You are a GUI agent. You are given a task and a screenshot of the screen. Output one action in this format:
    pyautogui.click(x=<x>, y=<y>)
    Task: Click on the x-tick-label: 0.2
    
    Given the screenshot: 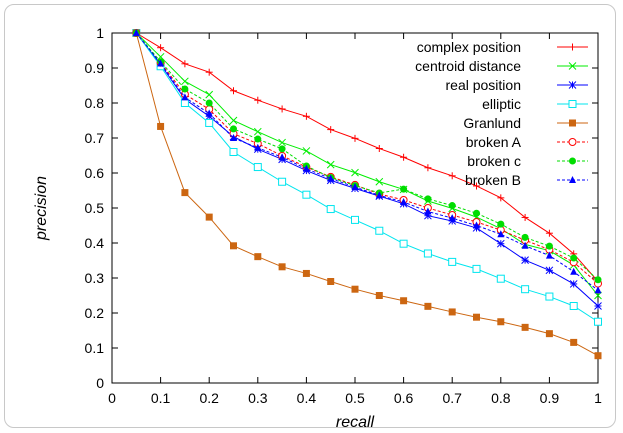 What is the action you would take?
    pyautogui.click(x=209, y=398)
    